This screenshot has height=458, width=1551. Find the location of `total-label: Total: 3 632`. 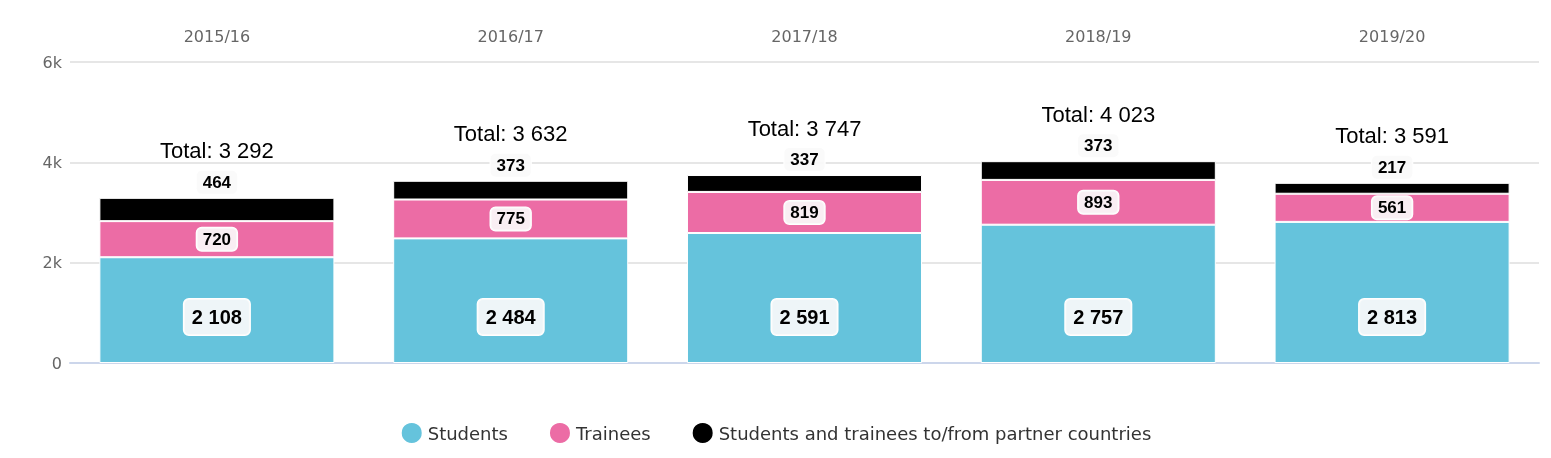

total-label: Total: 3 632 is located at coordinates (510, 134).